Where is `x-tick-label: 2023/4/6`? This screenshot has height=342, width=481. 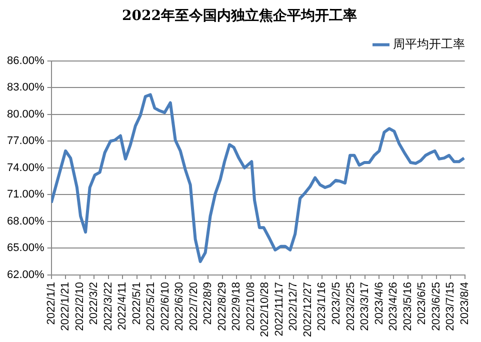 x-tick-label: 2023/4/6 is located at coordinates (379, 303).